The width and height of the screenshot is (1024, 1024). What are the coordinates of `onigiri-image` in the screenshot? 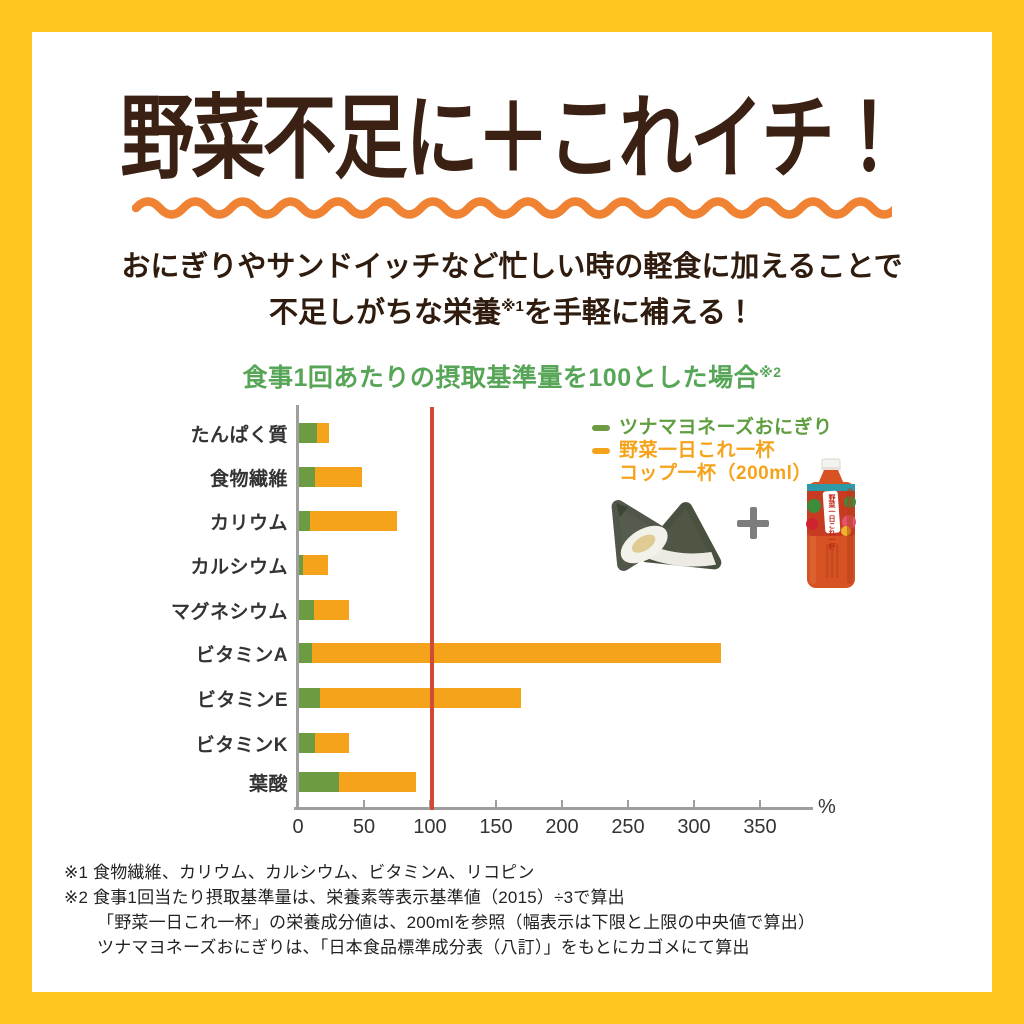 It's located at (666, 535).